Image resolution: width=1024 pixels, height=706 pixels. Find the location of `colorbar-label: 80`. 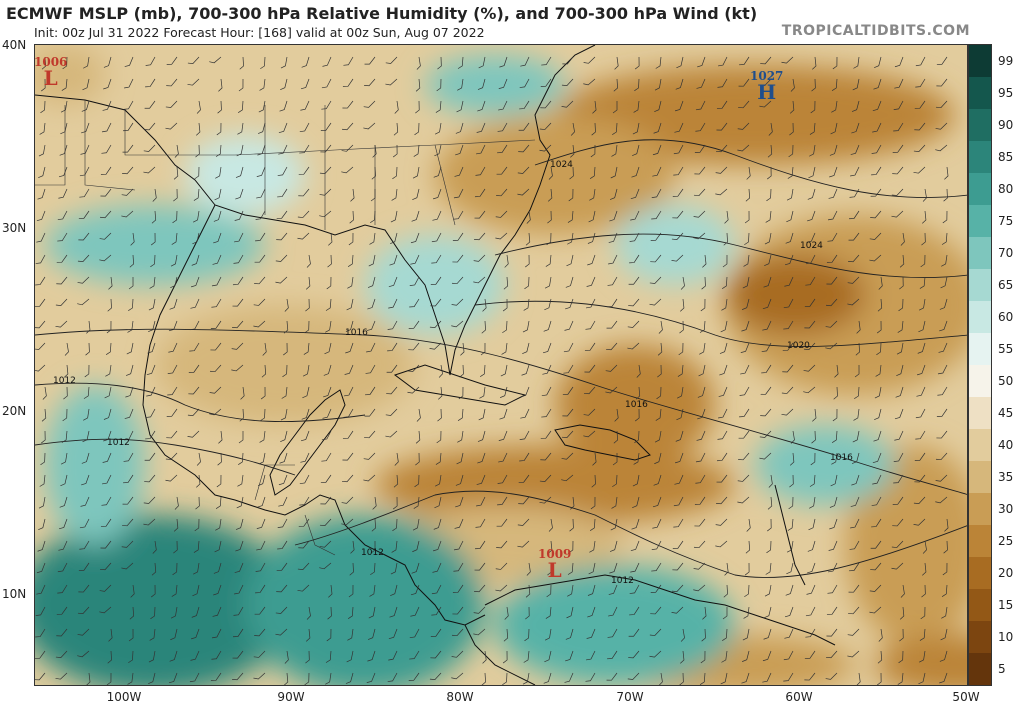

colorbar-label: 80 is located at coordinates (1006, 189).